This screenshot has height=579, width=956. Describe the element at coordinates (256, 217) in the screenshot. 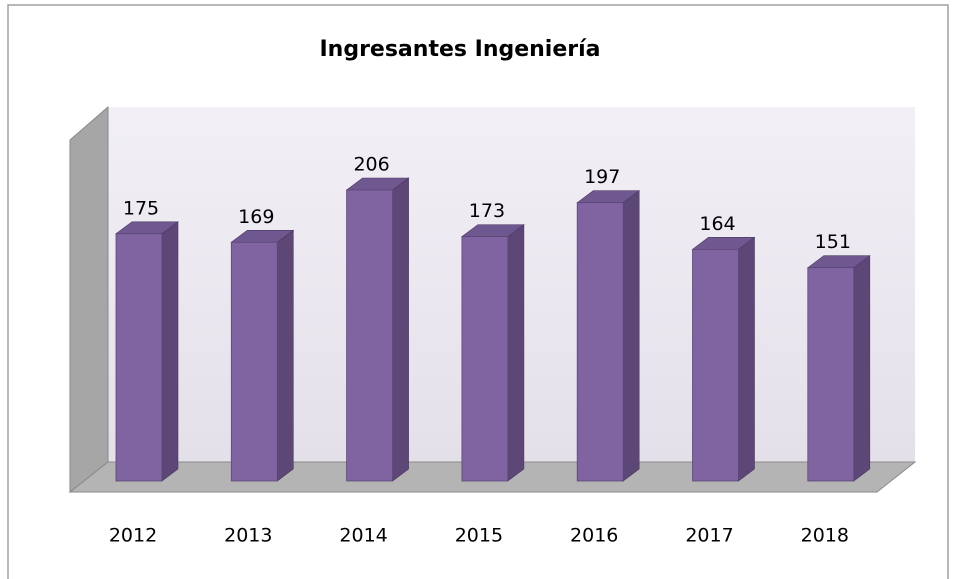

I see `data-label: 169` at that location.